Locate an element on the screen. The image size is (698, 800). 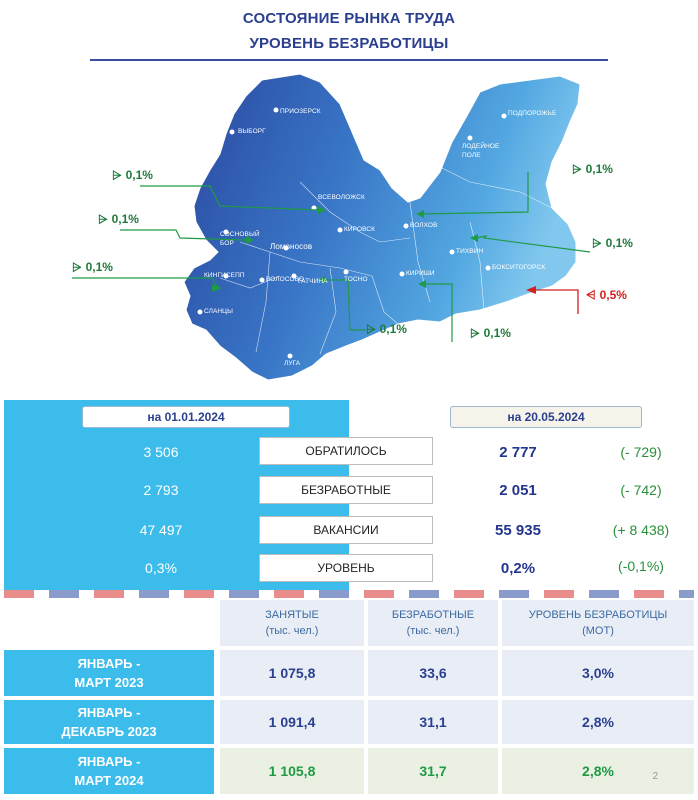
table-header: ЗАНЯТЫЕ (тыс. чел.) is located at coordinates (292, 623).